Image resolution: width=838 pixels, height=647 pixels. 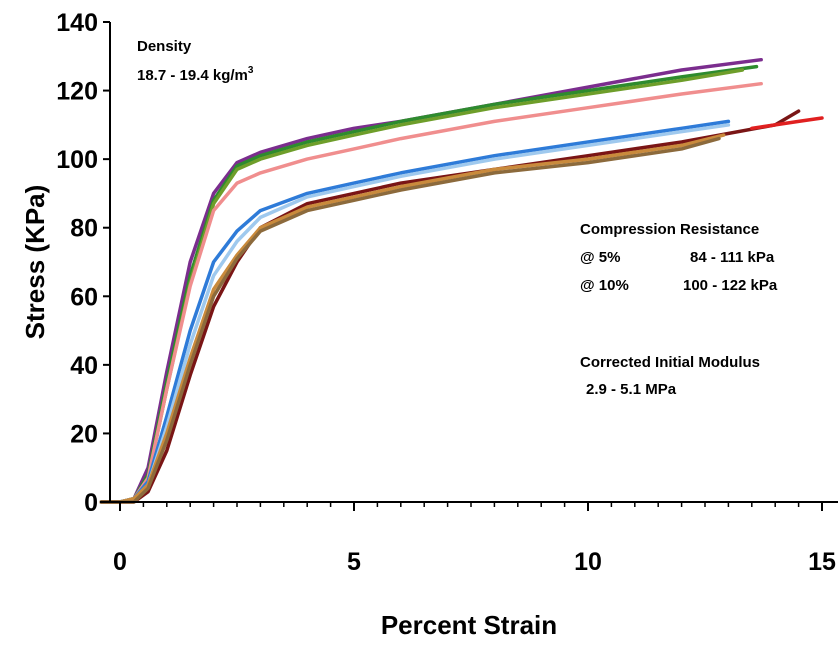 What do you see at coordinates (600, 257) in the screenshot?
I see `at5-label: @ 5%` at bounding box center [600, 257].